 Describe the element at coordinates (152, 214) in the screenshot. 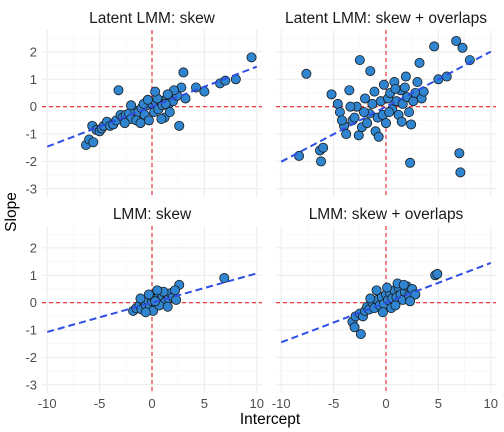

I see `panel-title: LMM: skew` at that location.